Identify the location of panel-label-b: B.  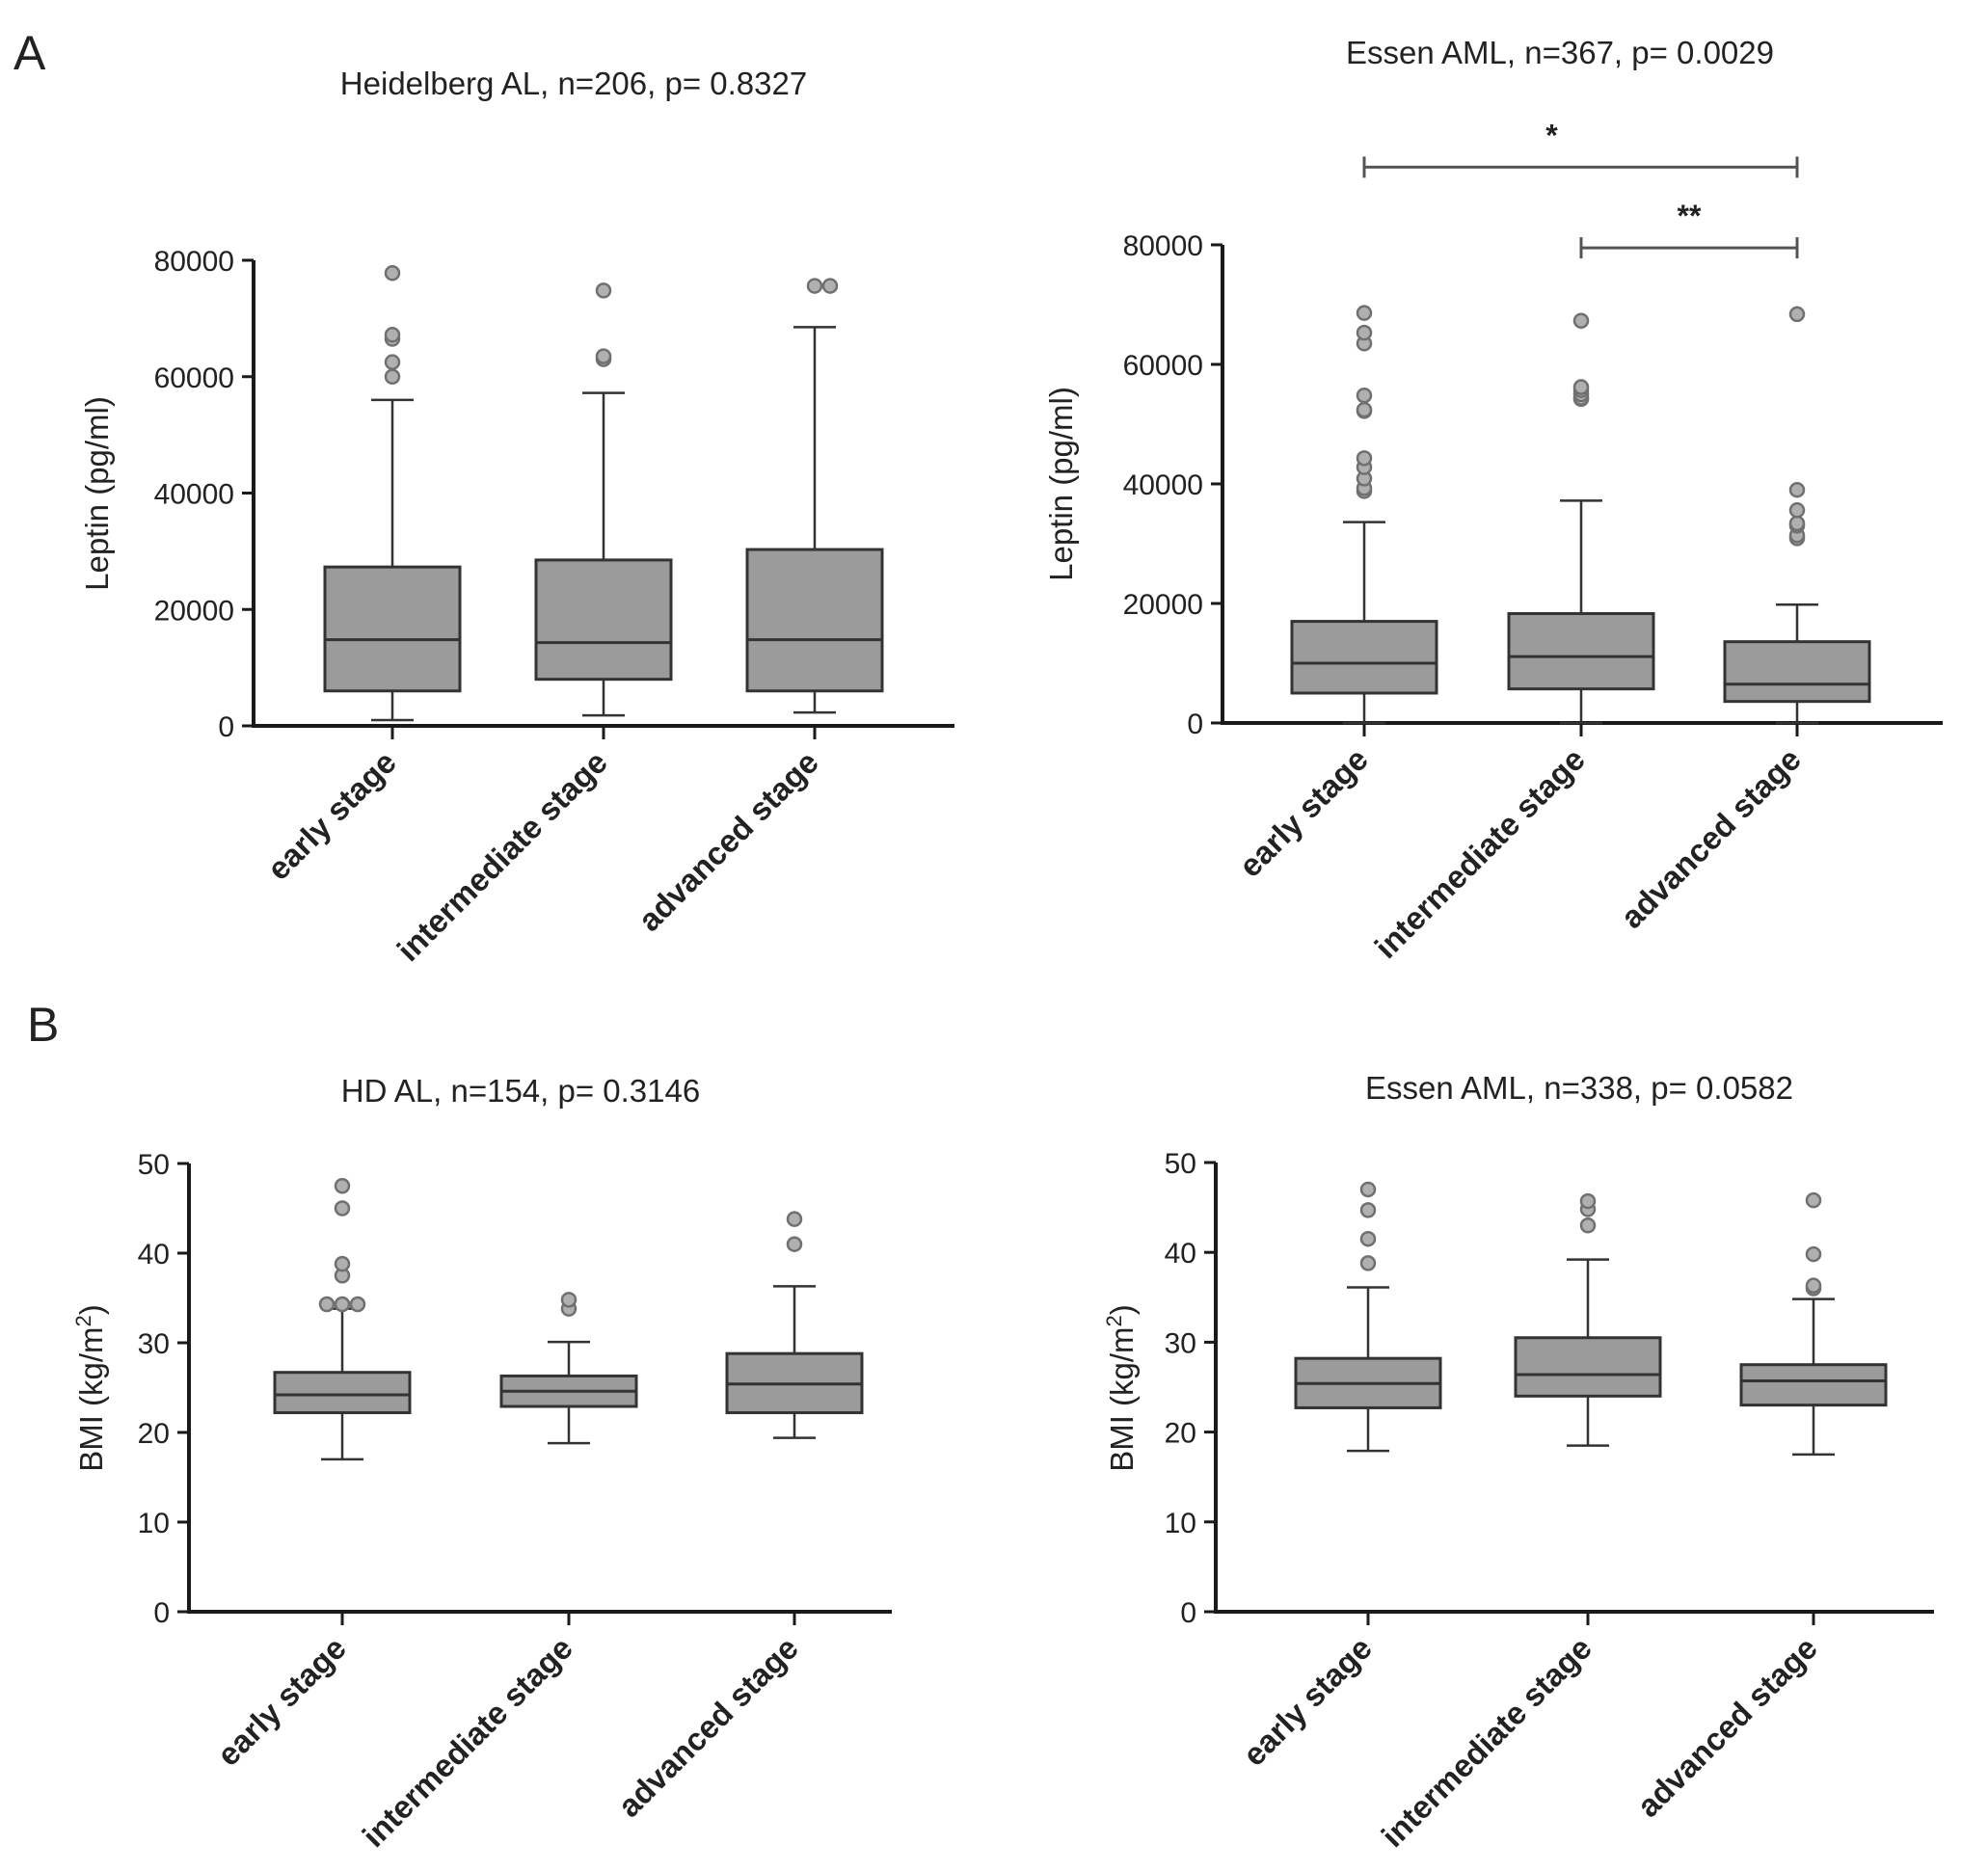
(43, 1025).